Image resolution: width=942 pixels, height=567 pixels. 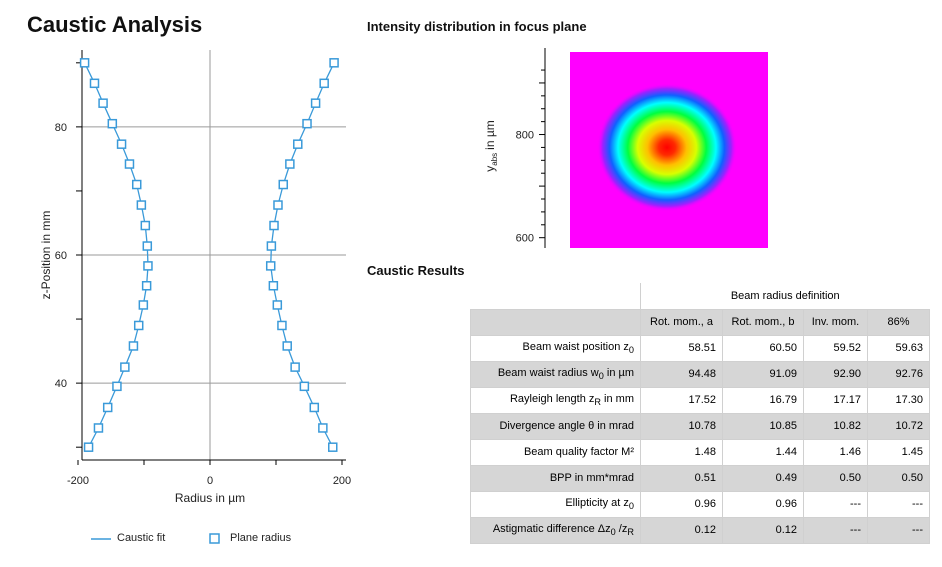 What do you see at coordinates (141, 538) in the screenshot?
I see `legend-fit-label: Caustic fit` at bounding box center [141, 538].